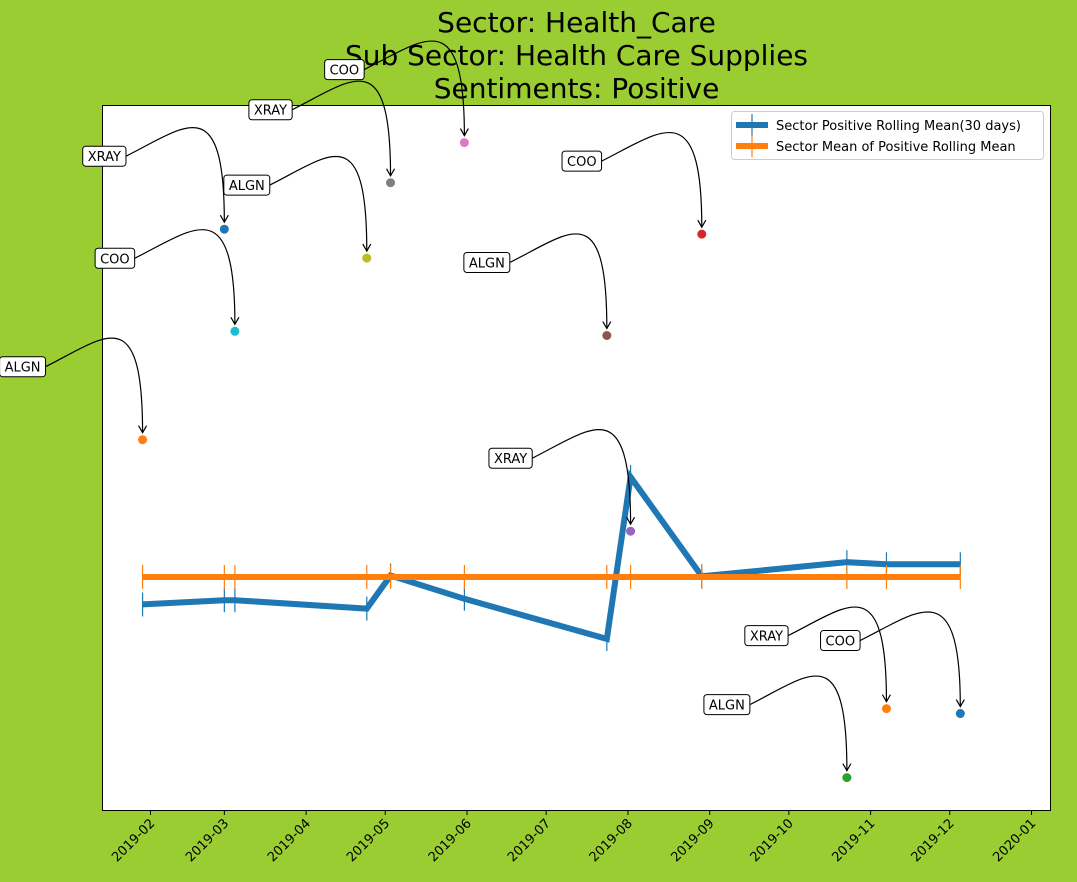  What do you see at coordinates (887, 135) in the screenshot?
I see `legend-box` at bounding box center [887, 135].